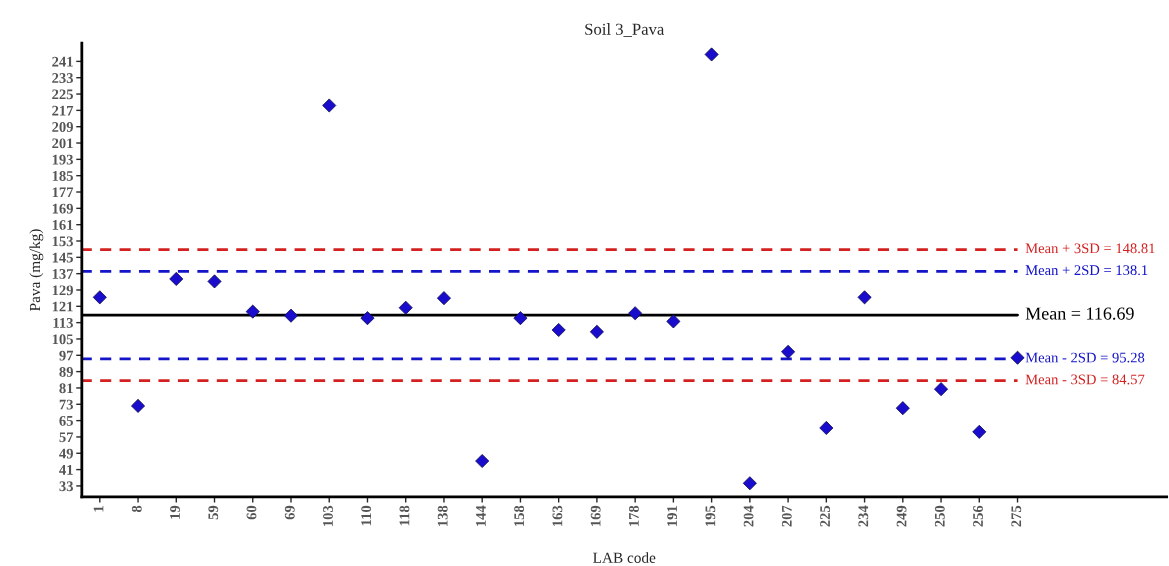 Image resolution: width=1169 pixels, height=566 pixels. I want to click on x-tick-label: 256, so click(978, 516).